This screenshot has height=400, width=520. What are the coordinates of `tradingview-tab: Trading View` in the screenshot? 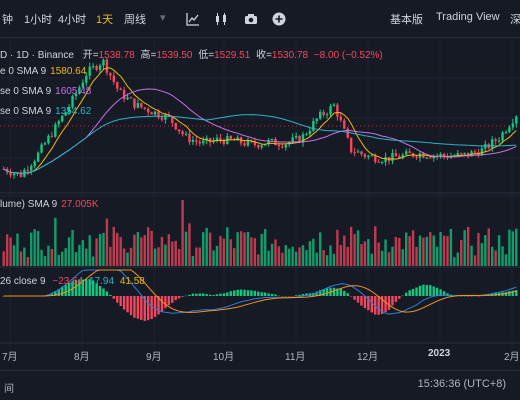 It's located at (468, 17).